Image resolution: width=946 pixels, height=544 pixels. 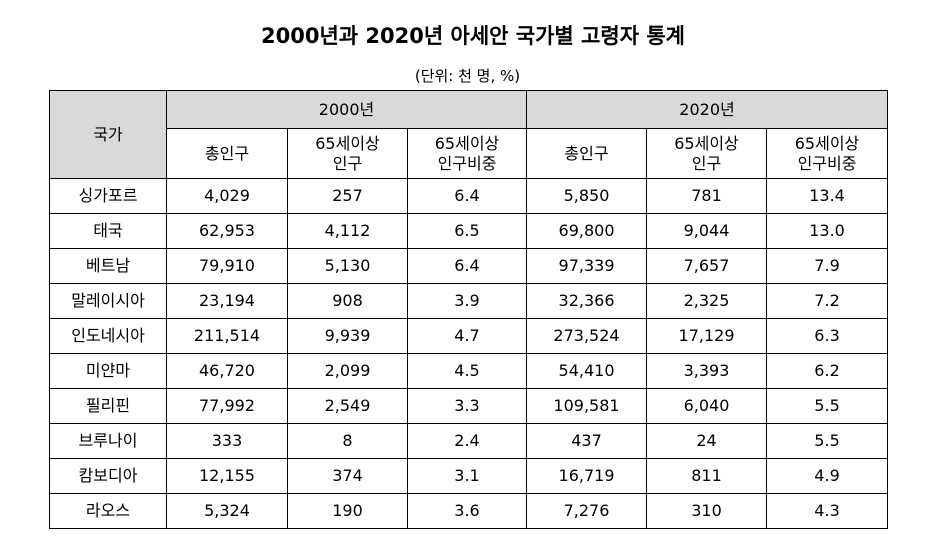 I want to click on value-cell: 9,939, so click(x=347, y=336).